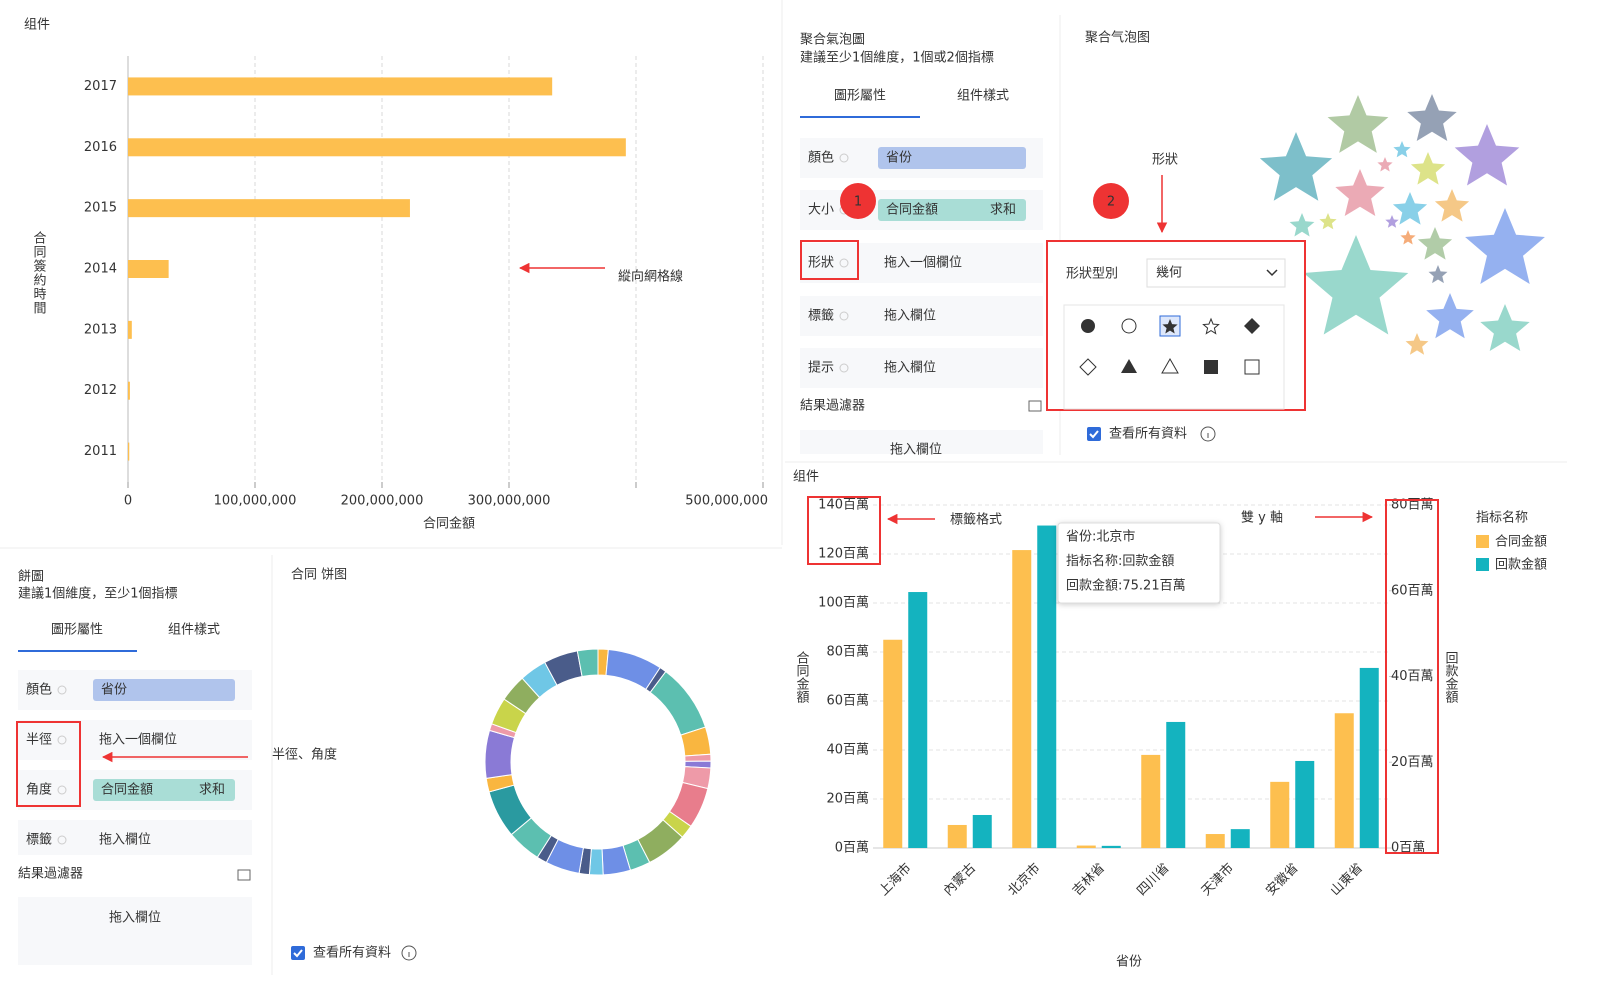 This screenshot has height=996, width=1600. I want to click on x-tick-label: 0, so click(128, 501).